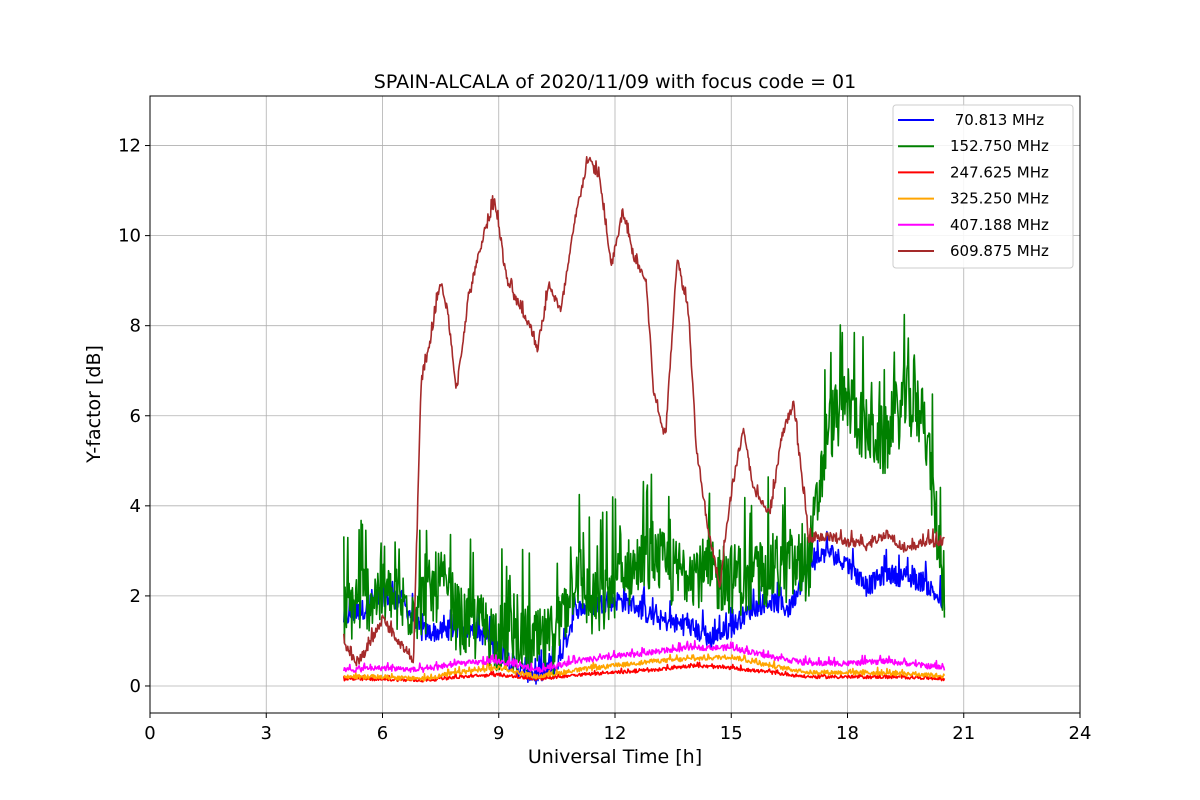 The height and width of the screenshot is (800, 1200). I want to click on x-tick-label: 3, so click(266, 733).